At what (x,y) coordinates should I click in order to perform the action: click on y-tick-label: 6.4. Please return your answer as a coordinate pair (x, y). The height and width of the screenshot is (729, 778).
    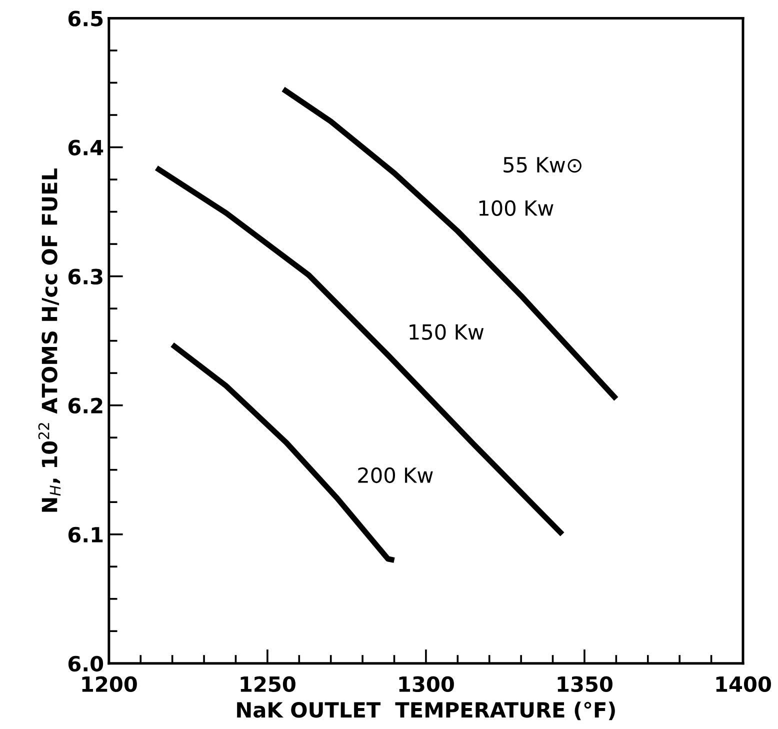
    Looking at the image, I should click on (86, 148).